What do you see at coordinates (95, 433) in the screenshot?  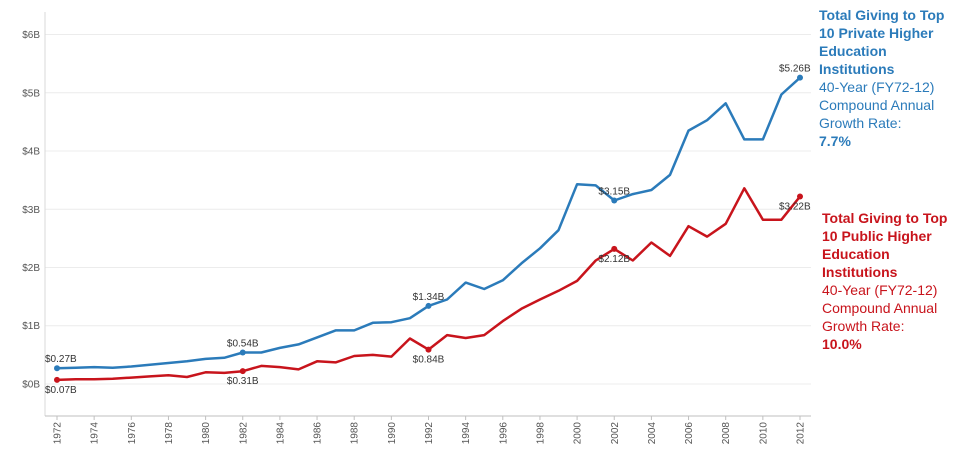 I see `x-tick-label: 1974` at bounding box center [95, 433].